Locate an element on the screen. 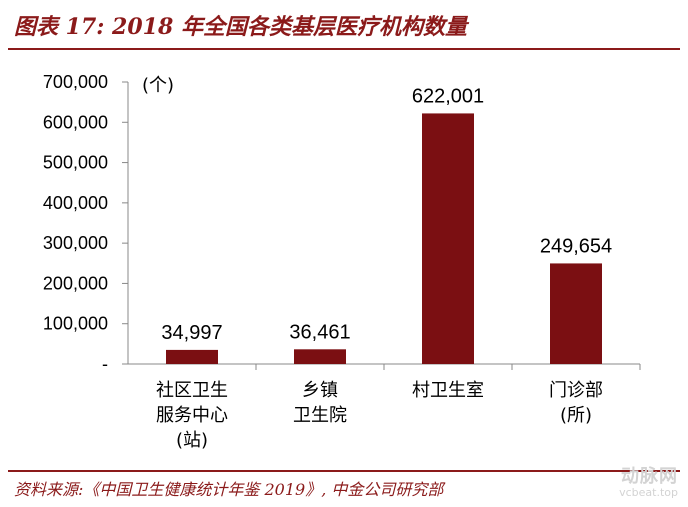  figure-title: 图表 17: 2018 年全国各类基层医疗机构数量 is located at coordinates (240, 27).